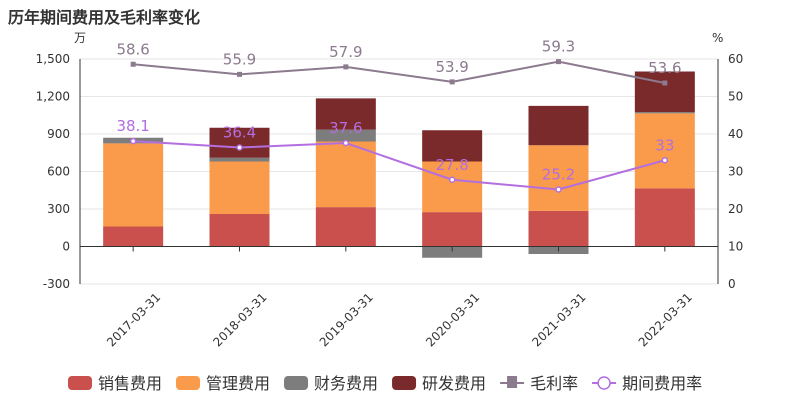 This screenshot has width=800, height=400. What do you see at coordinates (664, 68) in the screenshot?
I see `data-label: 53.6` at bounding box center [664, 68].